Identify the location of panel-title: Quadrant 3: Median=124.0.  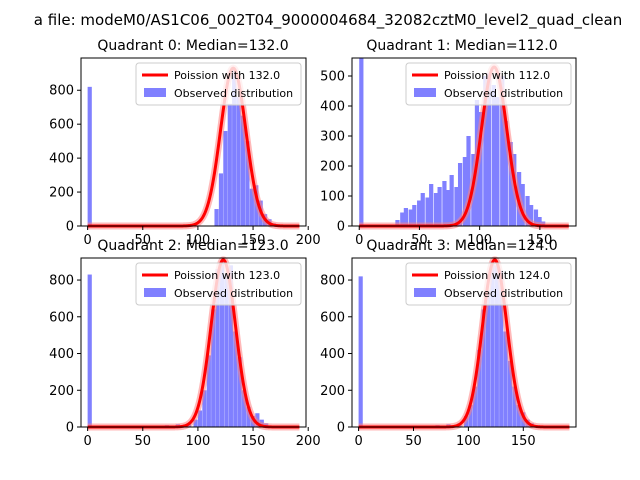
(461, 246).